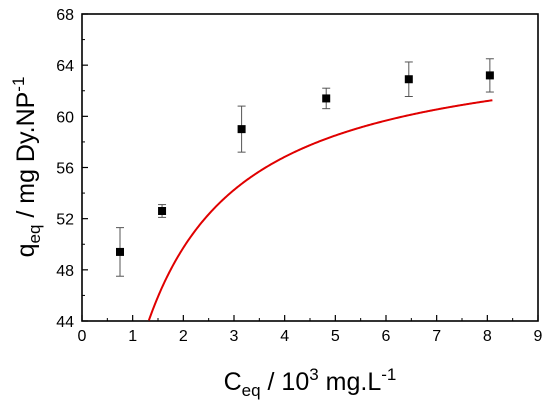 This screenshot has width=550, height=405. What do you see at coordinates (65, 220) in the screenshot?
I see `y-tick-label: 52` at bounding box center [65, 220].